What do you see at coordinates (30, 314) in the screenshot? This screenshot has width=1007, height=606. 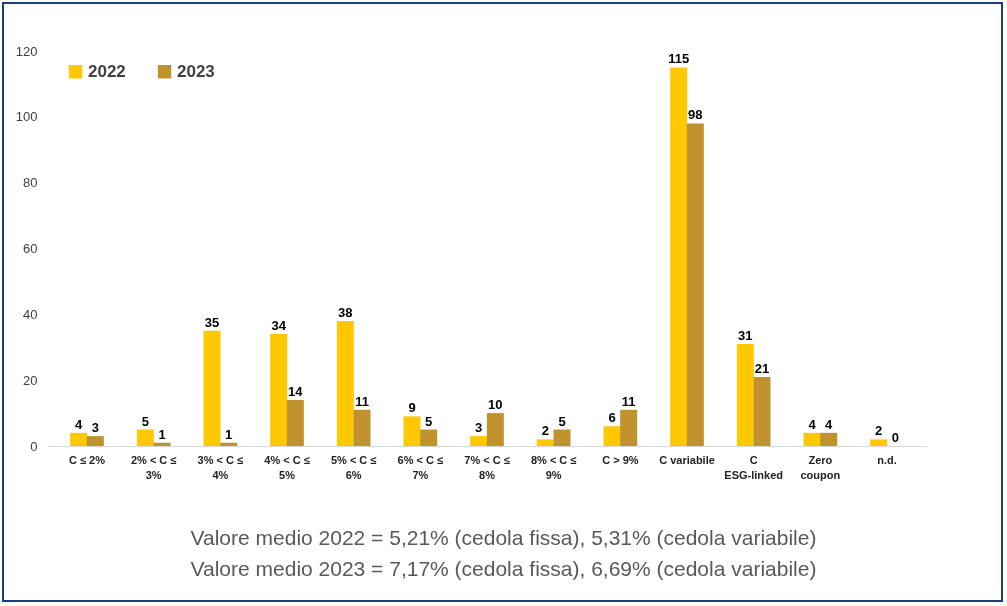 I see `y-tick-label: 40` at bounding box center [30, 314].